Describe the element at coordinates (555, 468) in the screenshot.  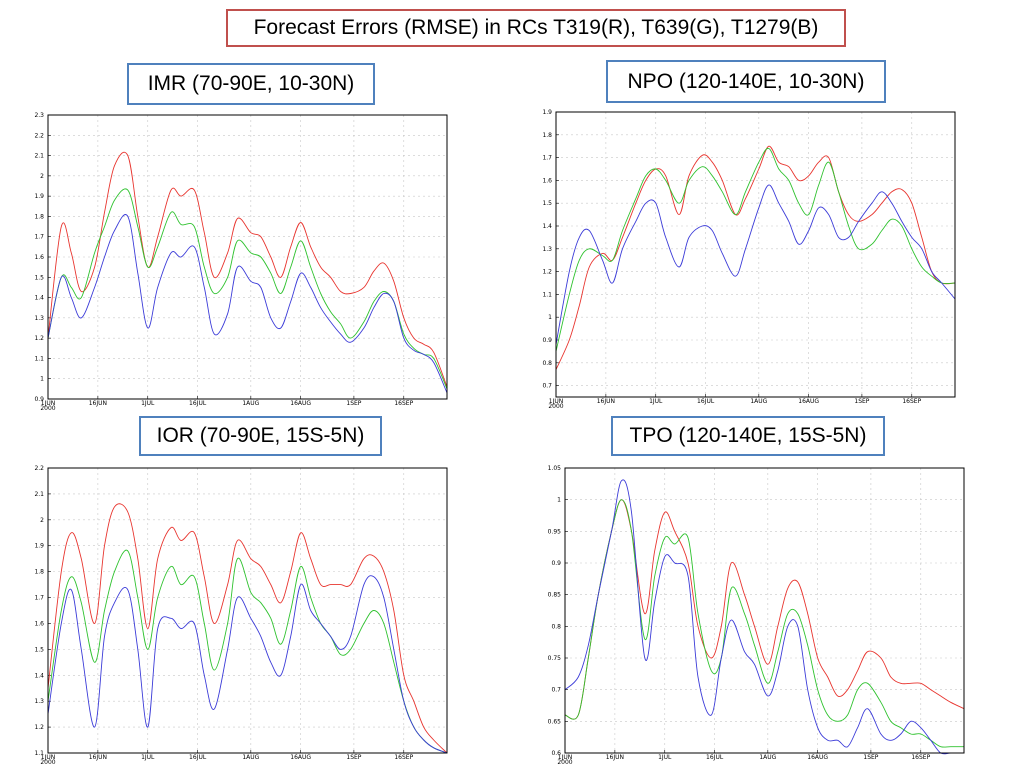
I see `y-tick-label: 1.05` at that location.